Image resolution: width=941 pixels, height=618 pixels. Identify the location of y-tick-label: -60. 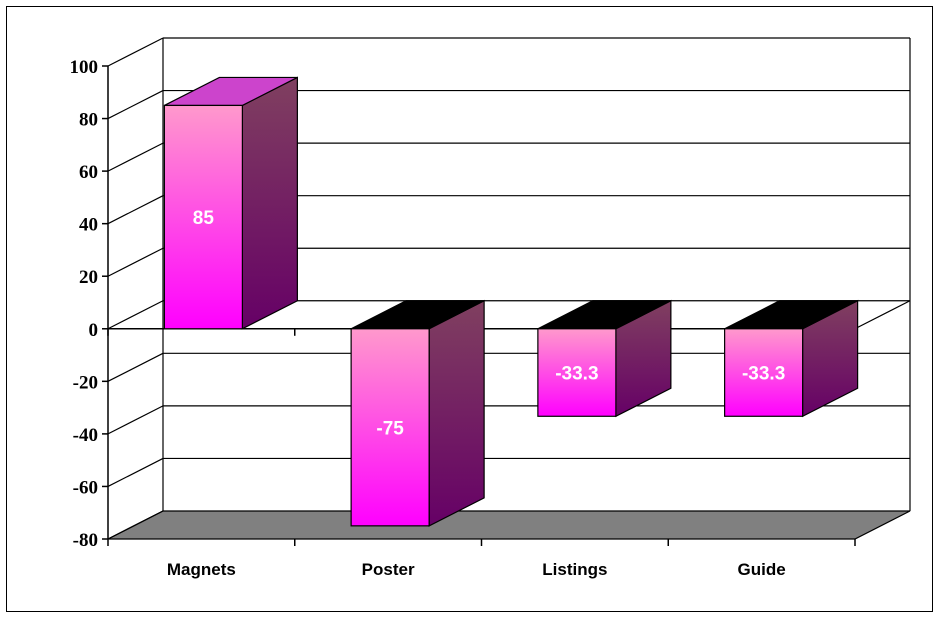
(85, 487).